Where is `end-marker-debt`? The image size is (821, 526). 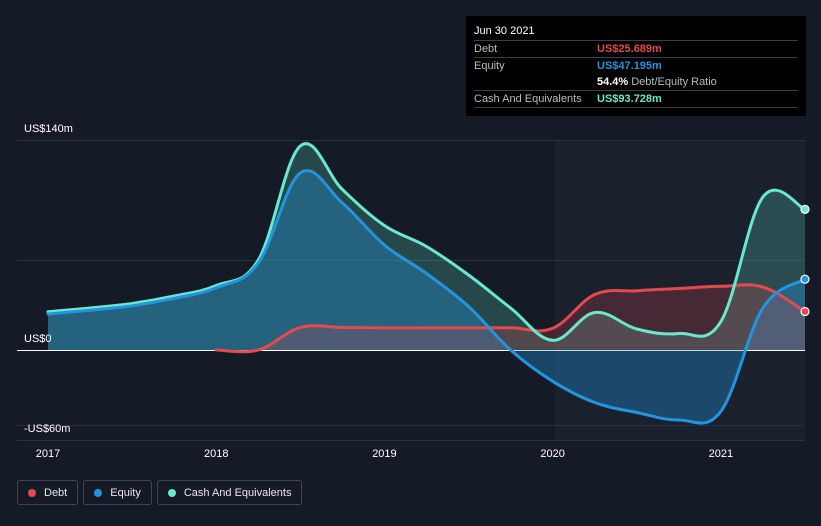 end-marker-debt is located at coordinates (805, 311).